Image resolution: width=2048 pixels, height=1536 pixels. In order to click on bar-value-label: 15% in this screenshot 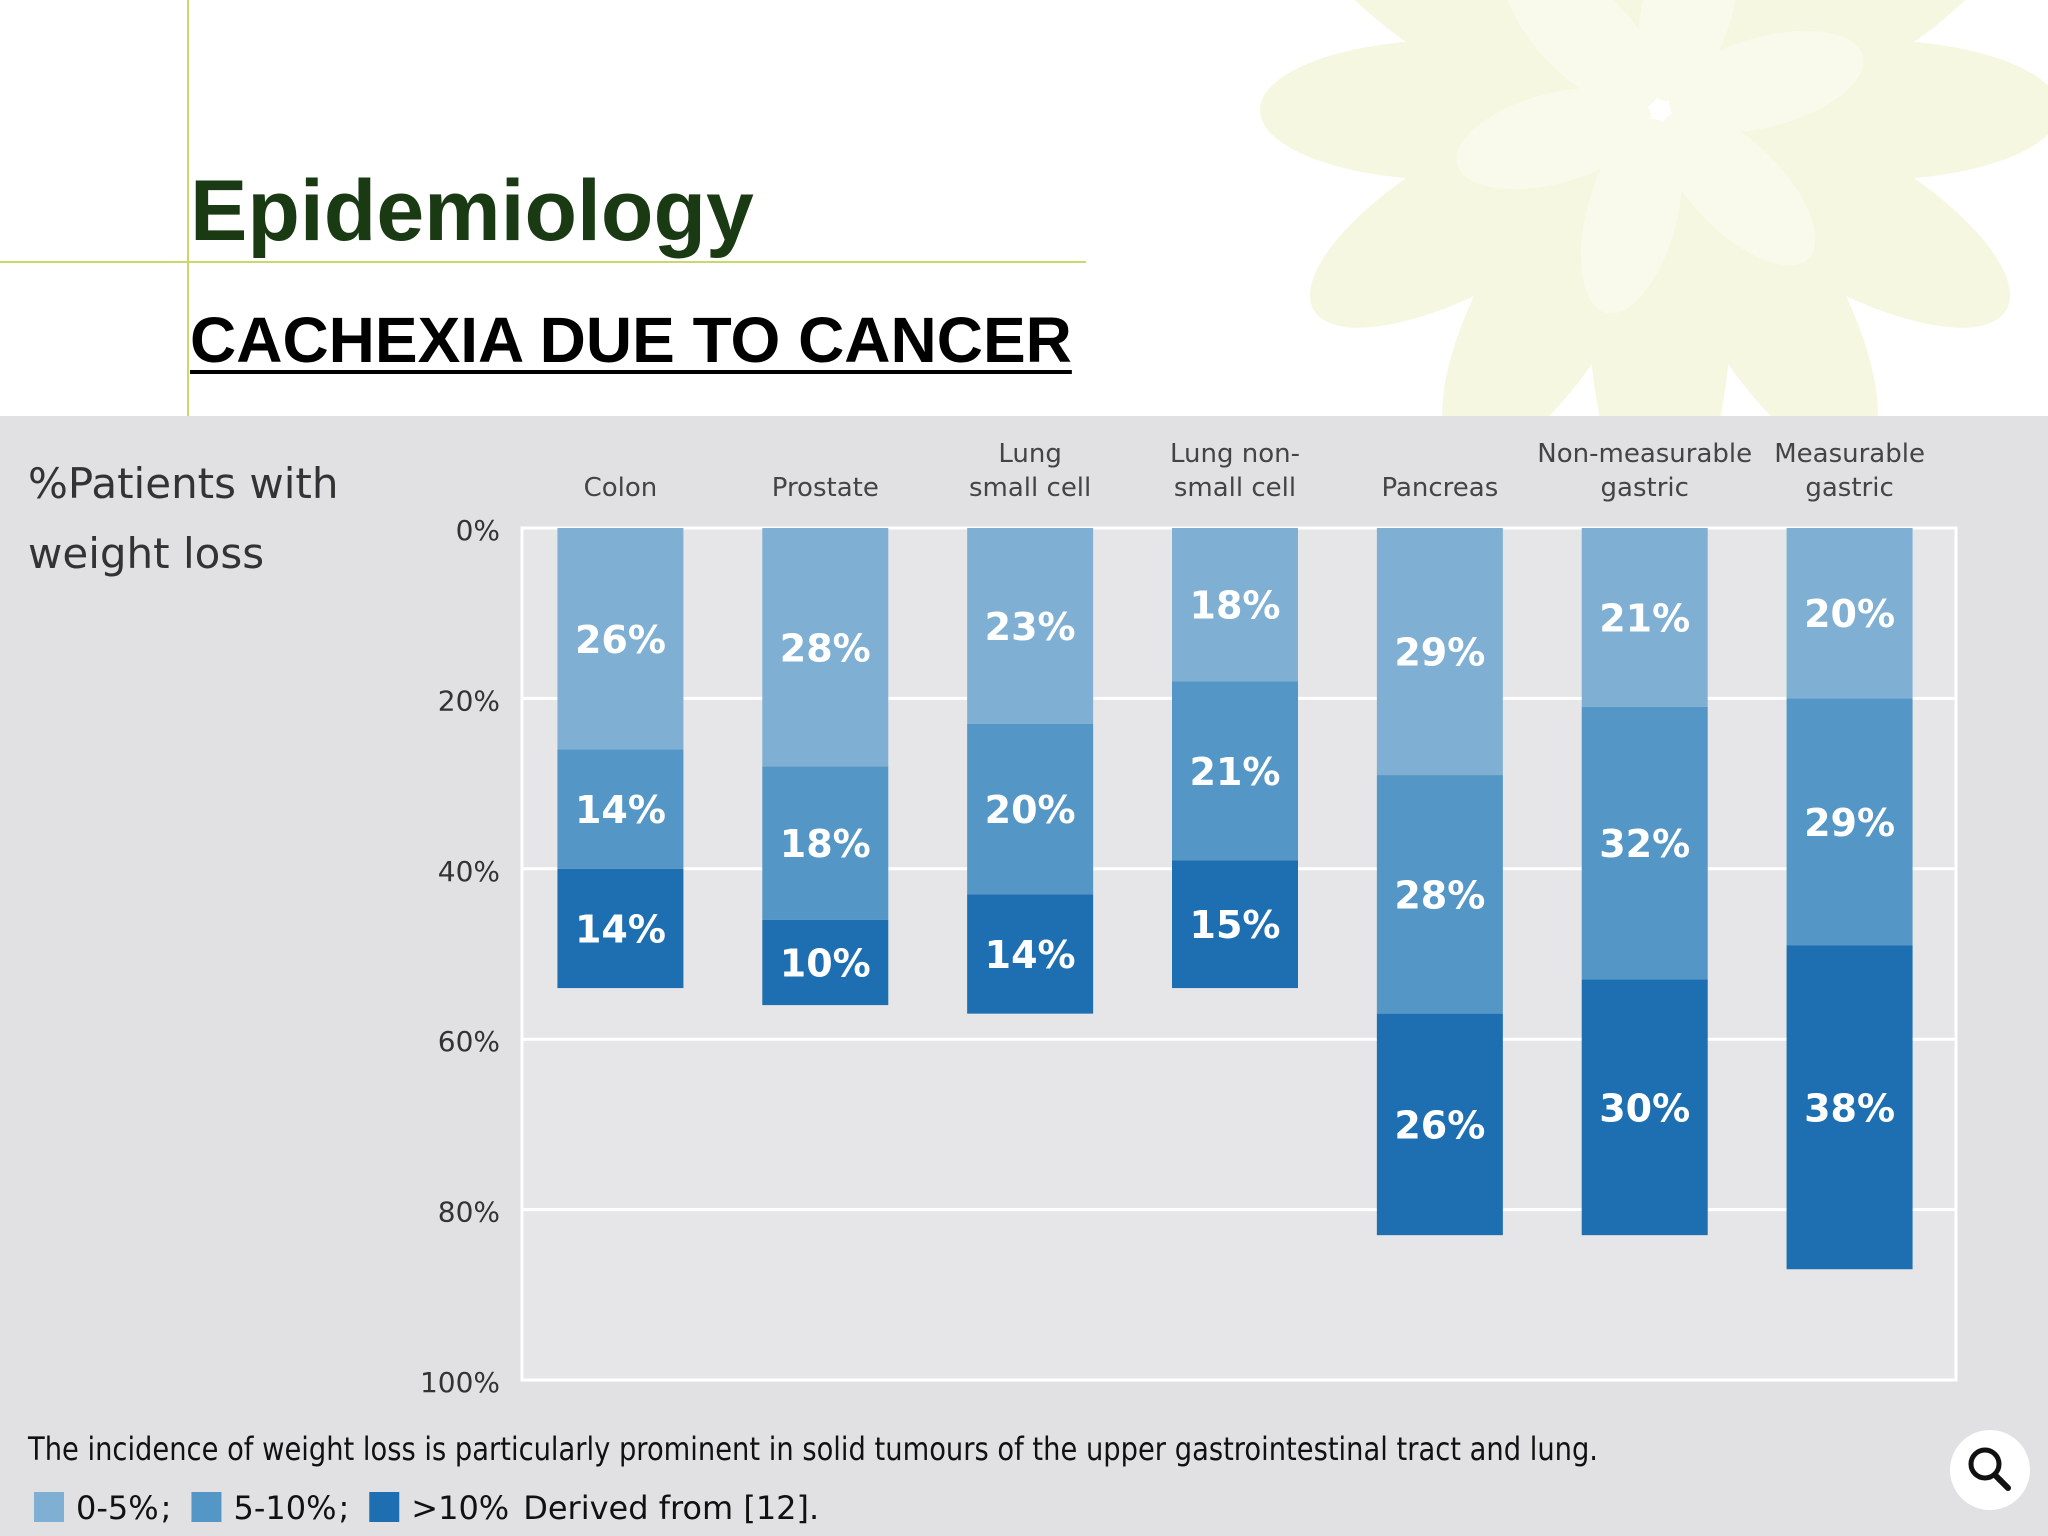, I will do `click(1235, 925)`.